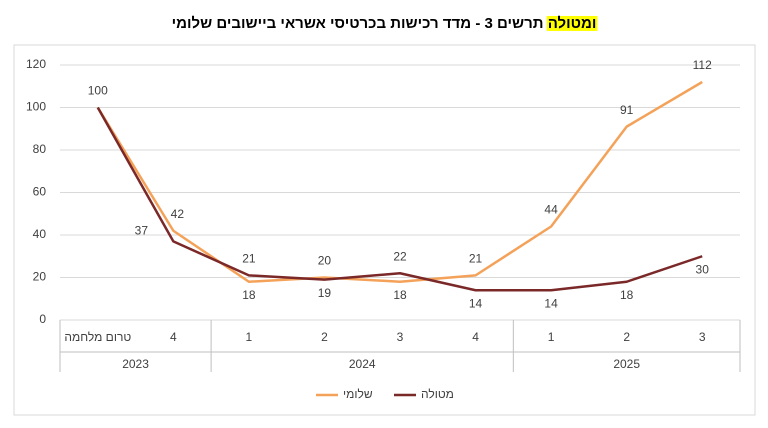  What do you see at coordinates (178, 214) in the screenshot?
I see `data-label: 42` at bounding box center [178, 214].